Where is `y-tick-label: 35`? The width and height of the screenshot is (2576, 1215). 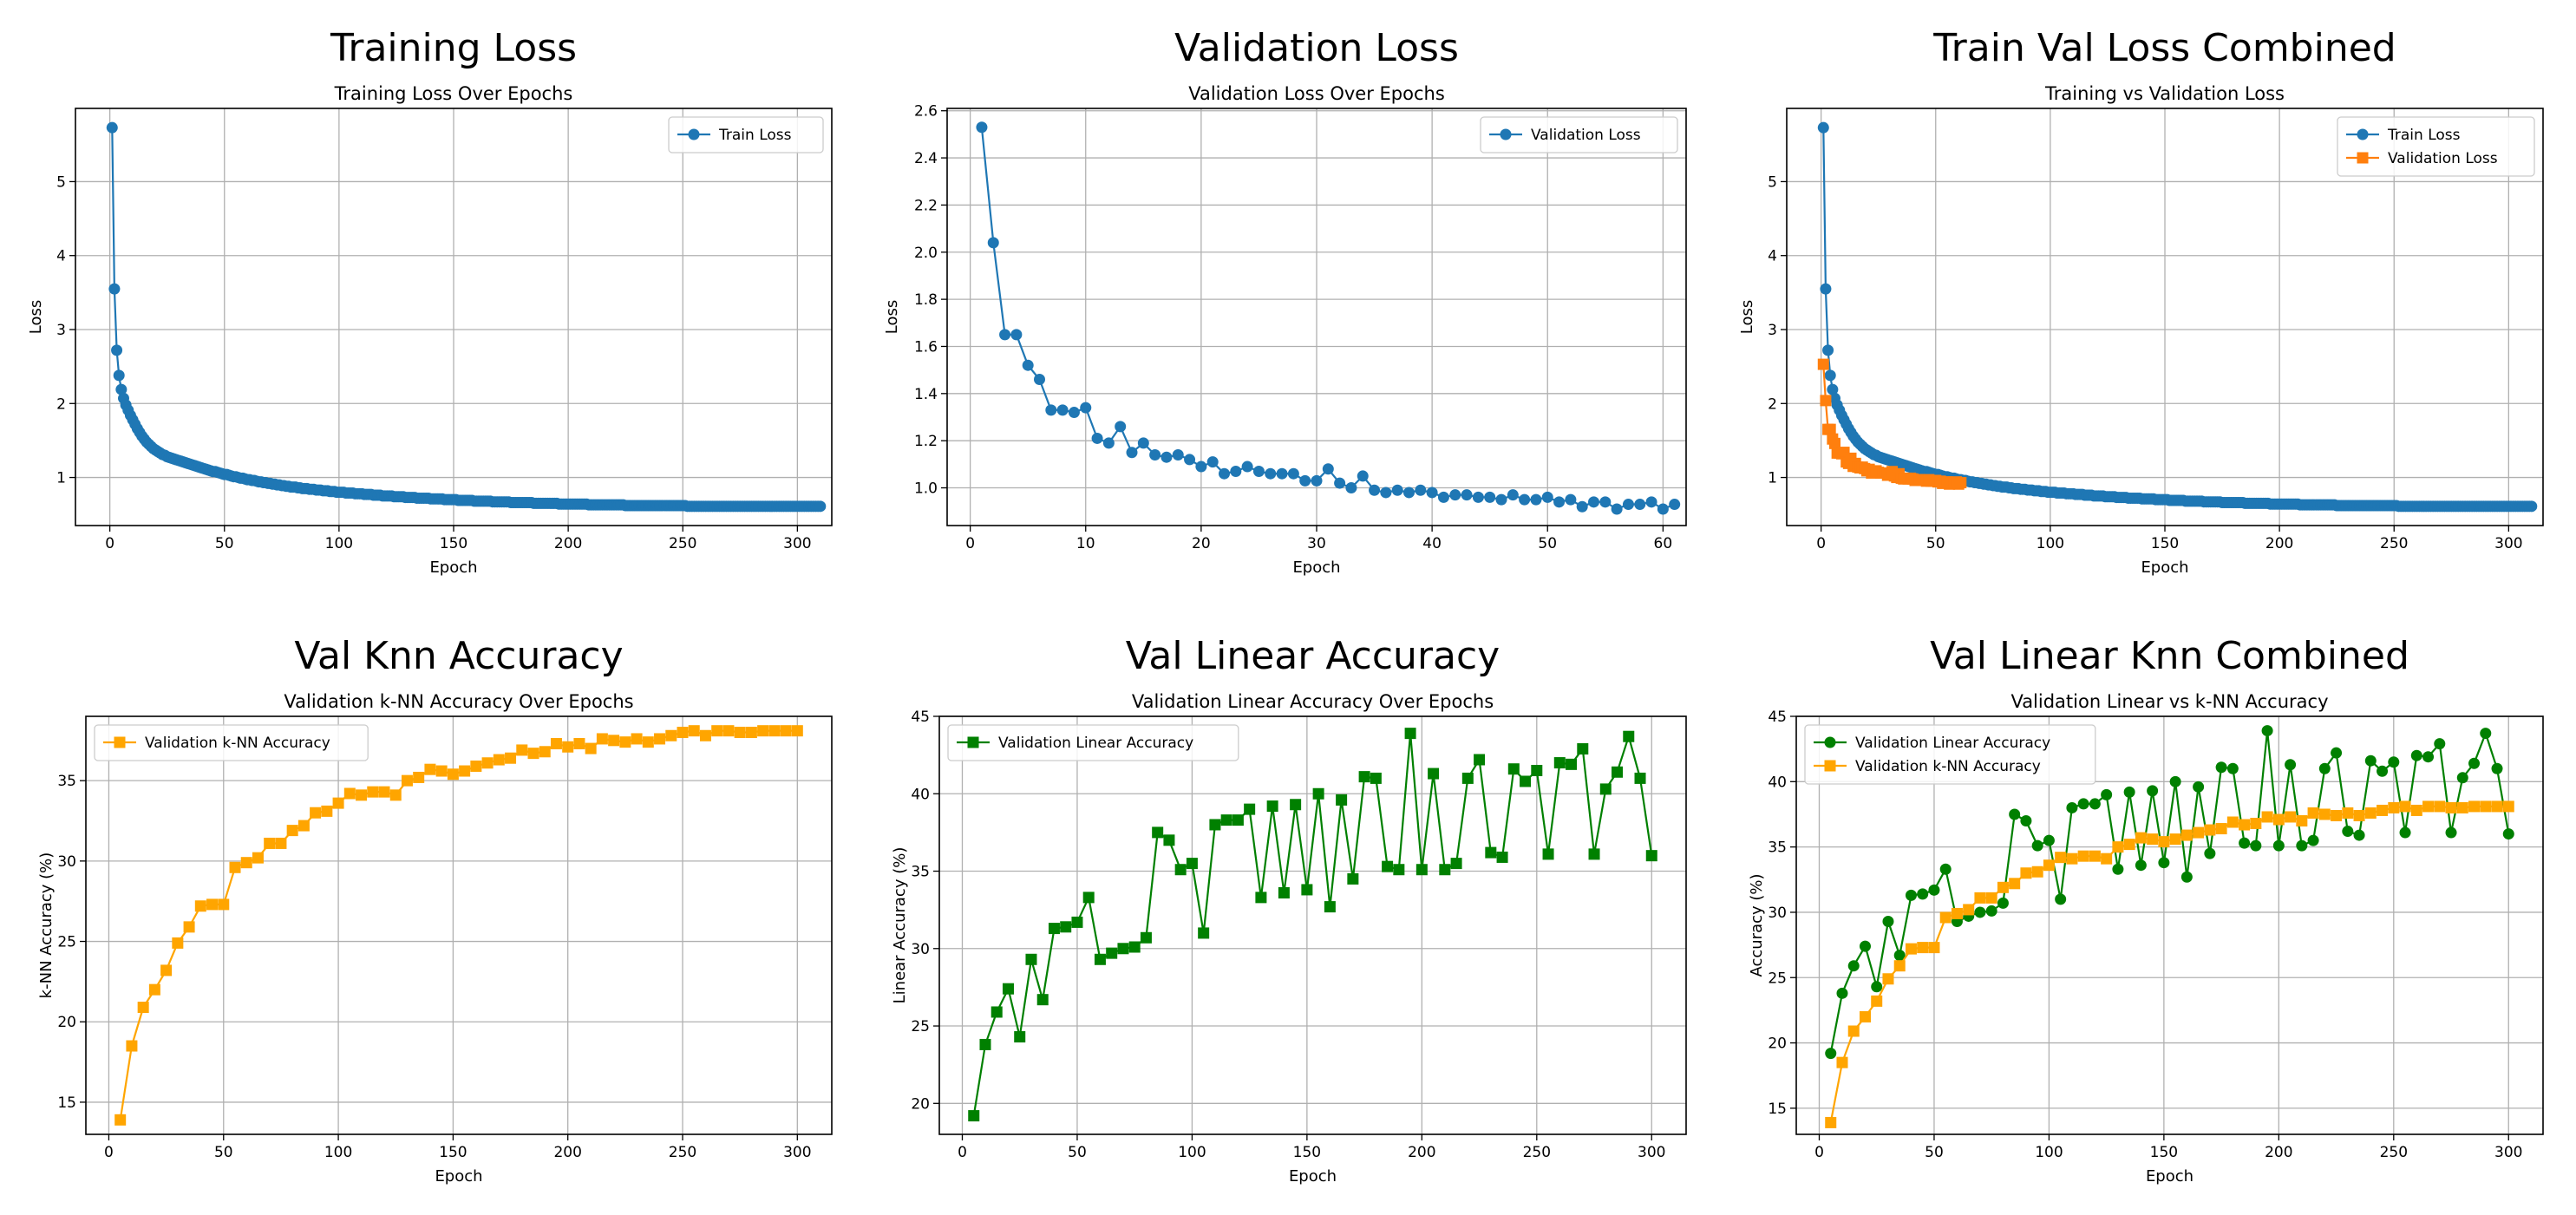 y-tick-label: 35 is located at coordinates (66, 781).